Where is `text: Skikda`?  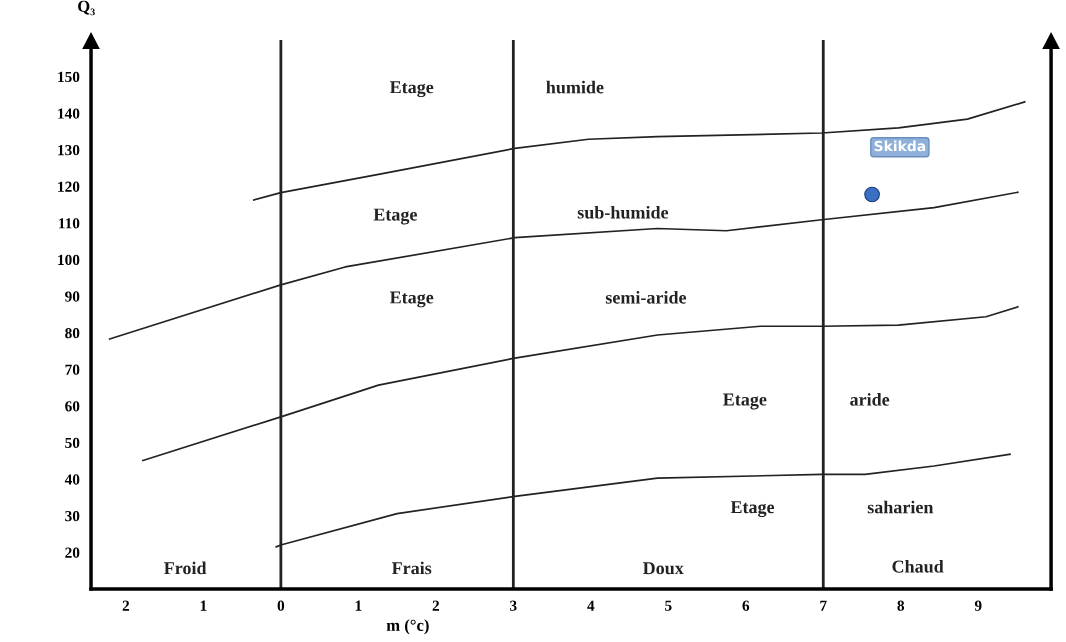 text: Skikda is located at coordinates (900, 146).